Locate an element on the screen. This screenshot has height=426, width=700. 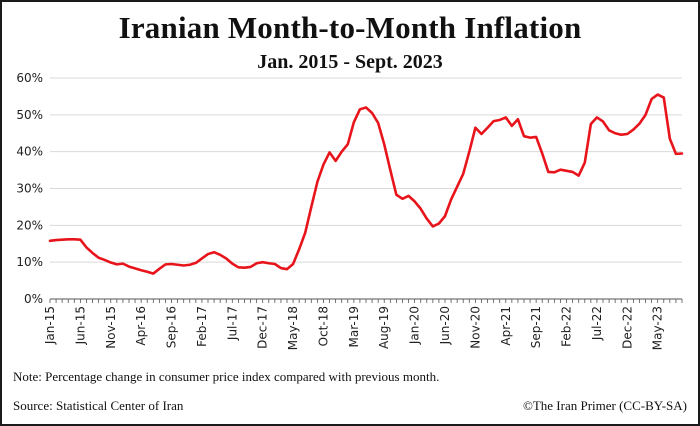
x-tick-label: Sep-16 is located at coordinates (172, 327).